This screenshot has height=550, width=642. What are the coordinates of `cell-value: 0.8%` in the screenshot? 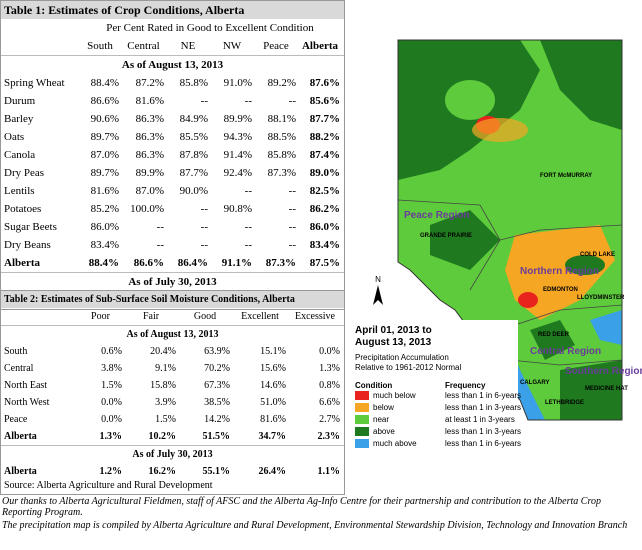 It's located at (329, 385).